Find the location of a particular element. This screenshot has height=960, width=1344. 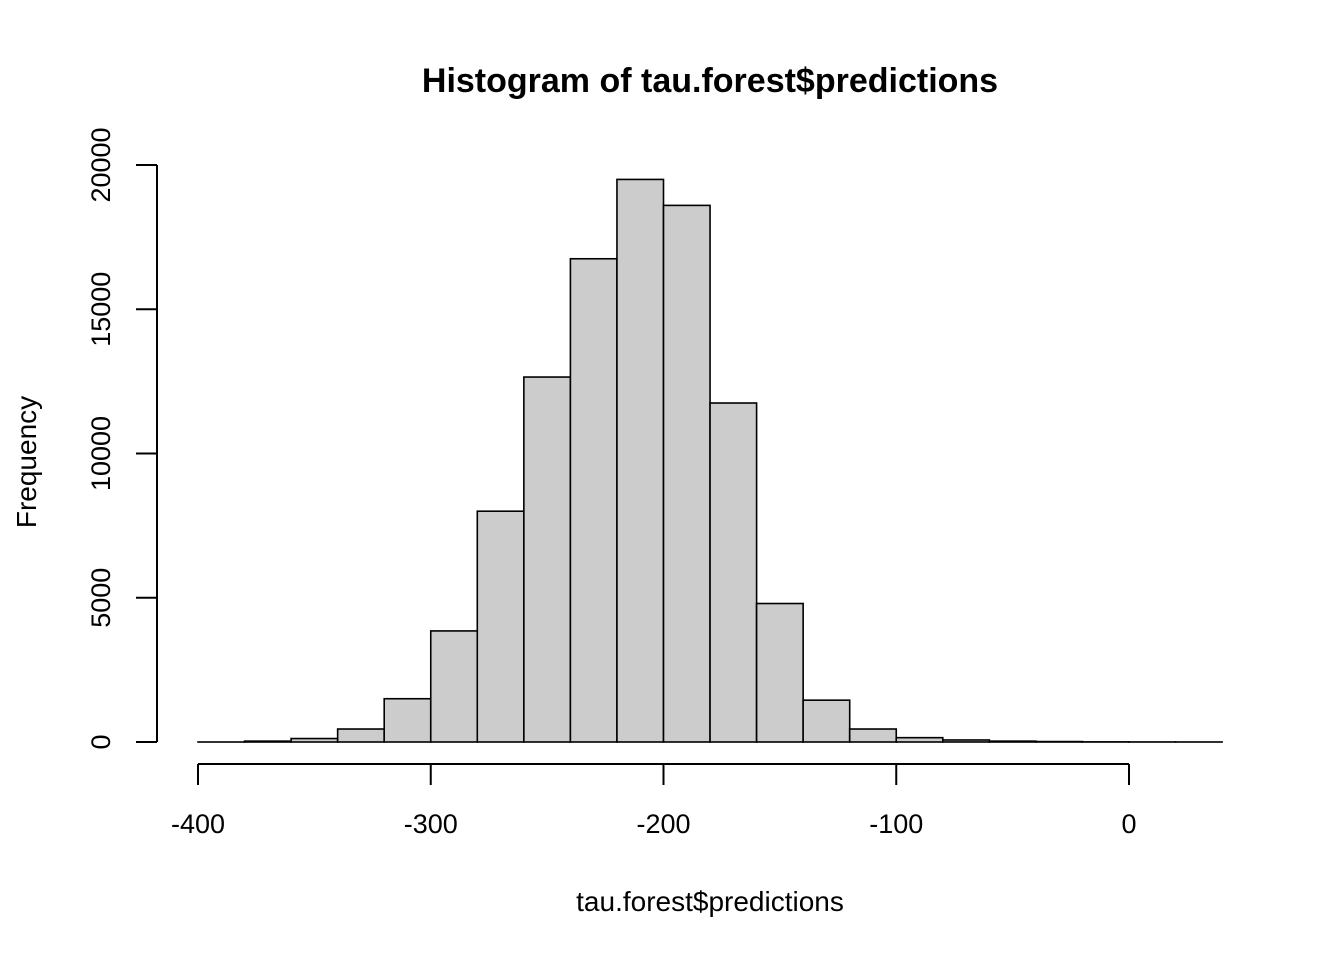

y-tick-label-1: 5000 is located at coordinates (101, 598).